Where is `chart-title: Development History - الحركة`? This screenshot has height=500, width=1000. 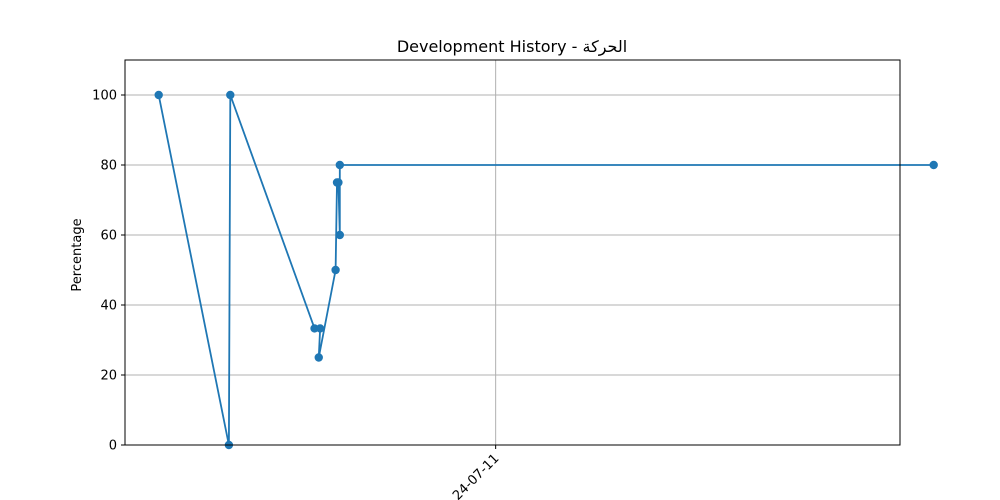 chart-title: Development History - الحركة is located at coordinates (512, 47).